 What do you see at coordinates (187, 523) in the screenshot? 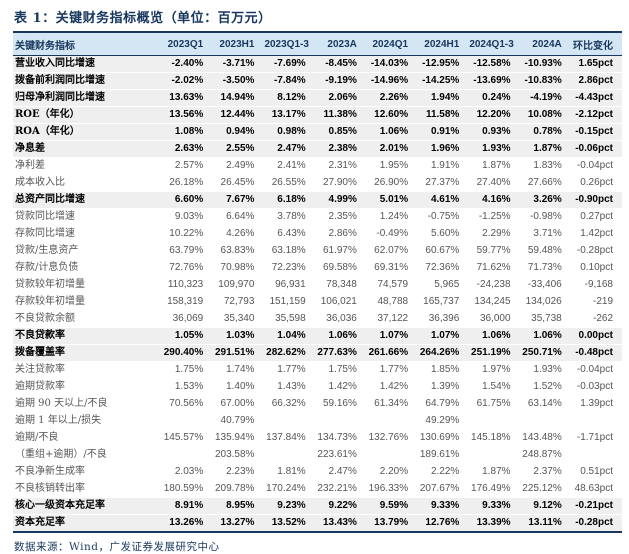
I see `cell-value: 13.26%` at bounding box center [187, 523].